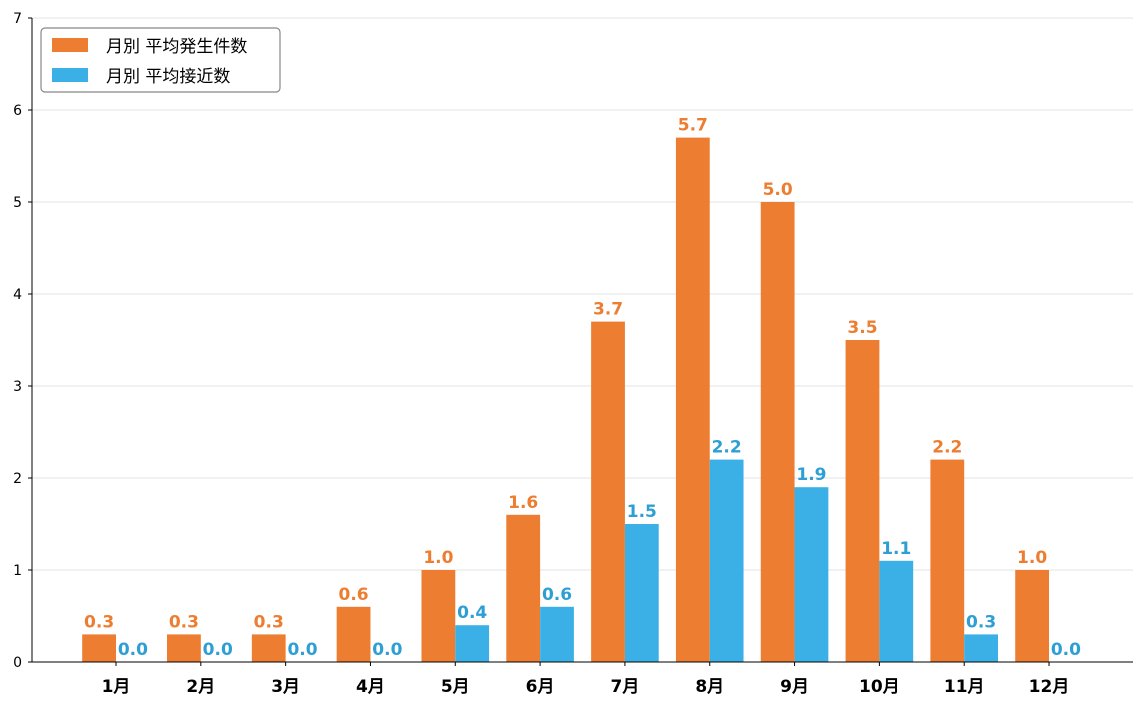 The image size is (1144, 704). I want to click on x-tick-label: 1月, so click(116, 687).